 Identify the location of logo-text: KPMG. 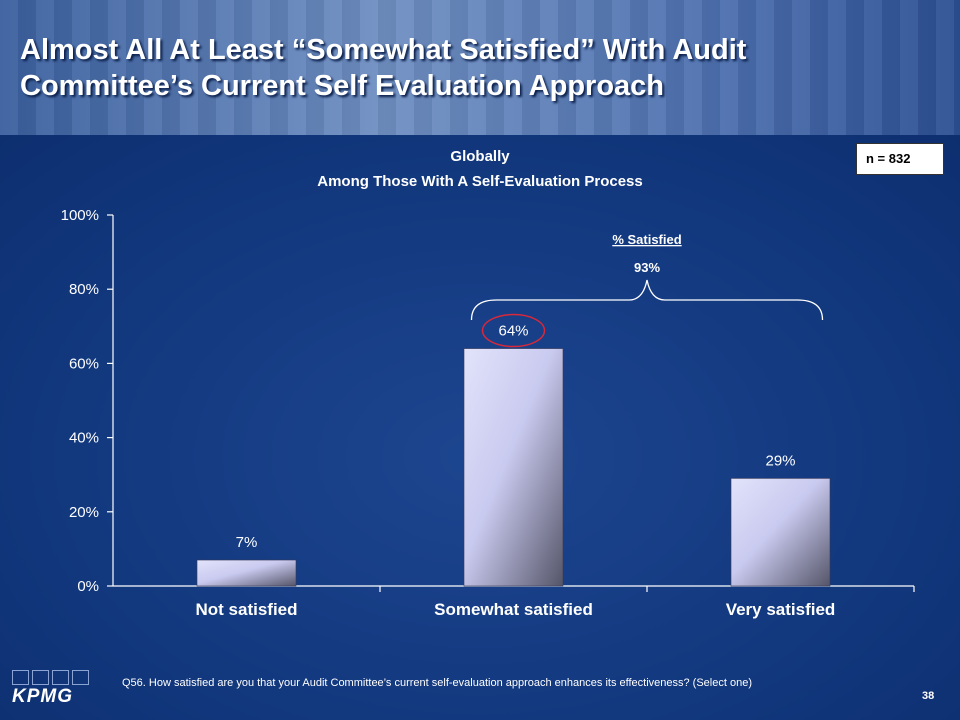
(42, 696).